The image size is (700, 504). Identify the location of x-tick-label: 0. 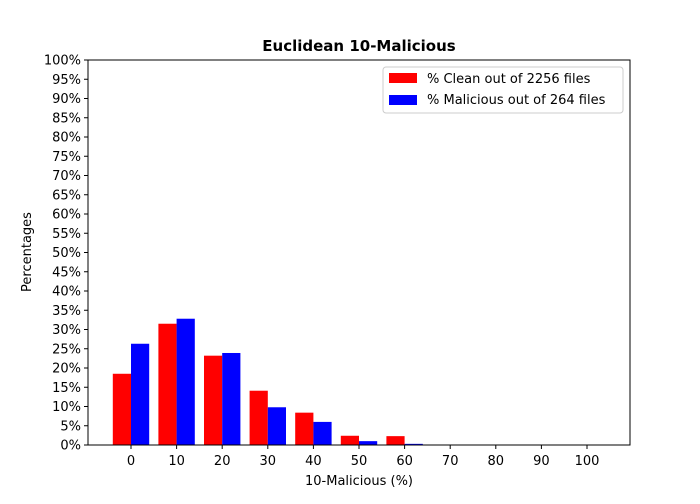
(131, 461).